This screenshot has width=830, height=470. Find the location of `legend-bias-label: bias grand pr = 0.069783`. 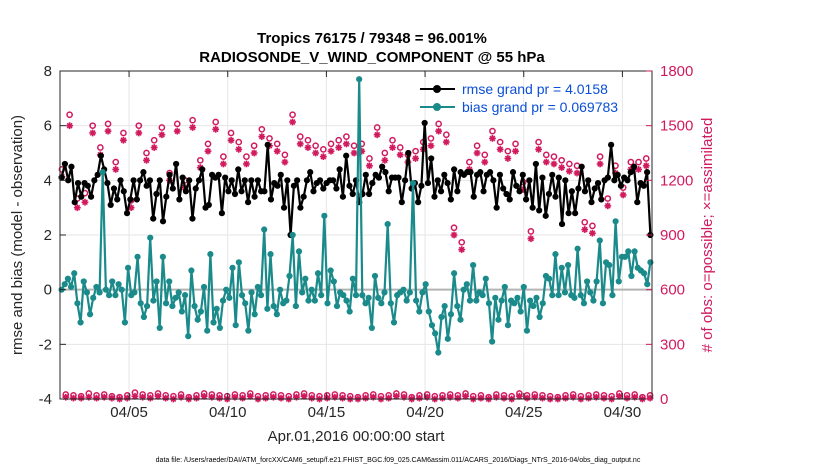

legend-bias-label: bias grand pr = 0.069783 is located at coordinates (540, 107).